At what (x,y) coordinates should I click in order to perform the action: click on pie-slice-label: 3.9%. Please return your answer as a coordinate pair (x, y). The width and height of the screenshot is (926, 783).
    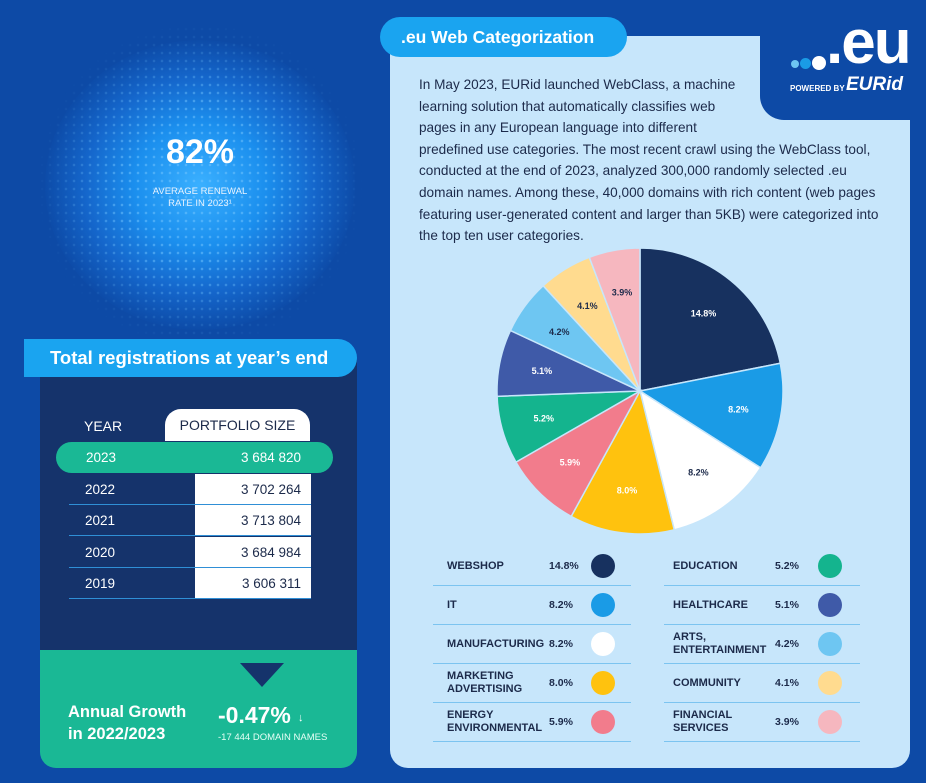
    Looking at the image, I should click on (622, 293).